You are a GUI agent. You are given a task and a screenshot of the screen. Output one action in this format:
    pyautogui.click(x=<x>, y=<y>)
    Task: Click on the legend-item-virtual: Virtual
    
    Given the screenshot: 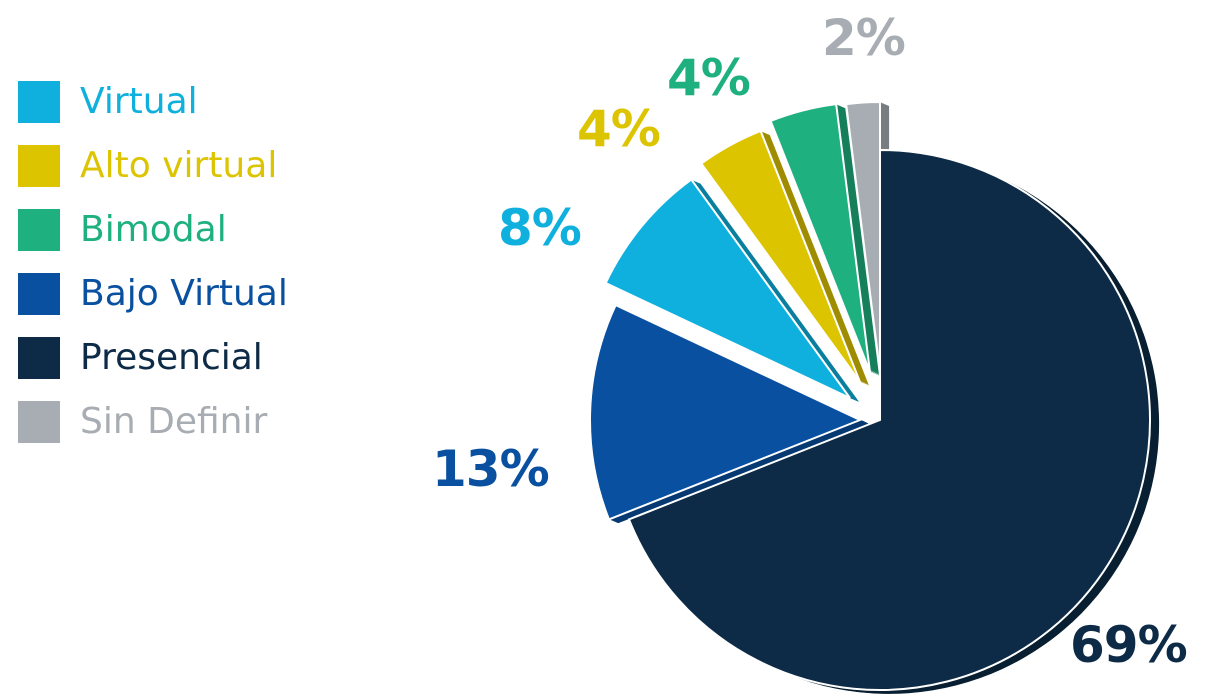 What is the action you would take?
    pyautogui.click(x=153, y=102)
    